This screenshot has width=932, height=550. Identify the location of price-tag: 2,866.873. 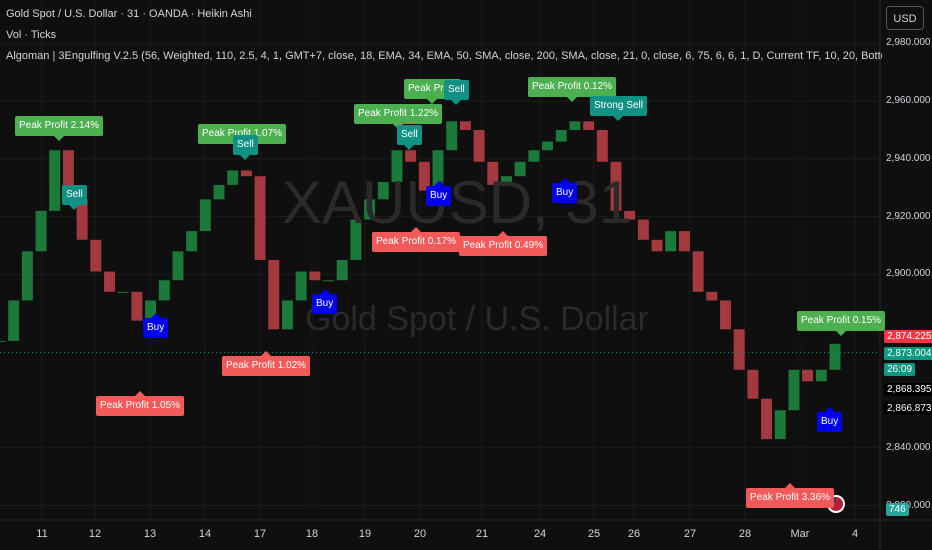
(908, 408).